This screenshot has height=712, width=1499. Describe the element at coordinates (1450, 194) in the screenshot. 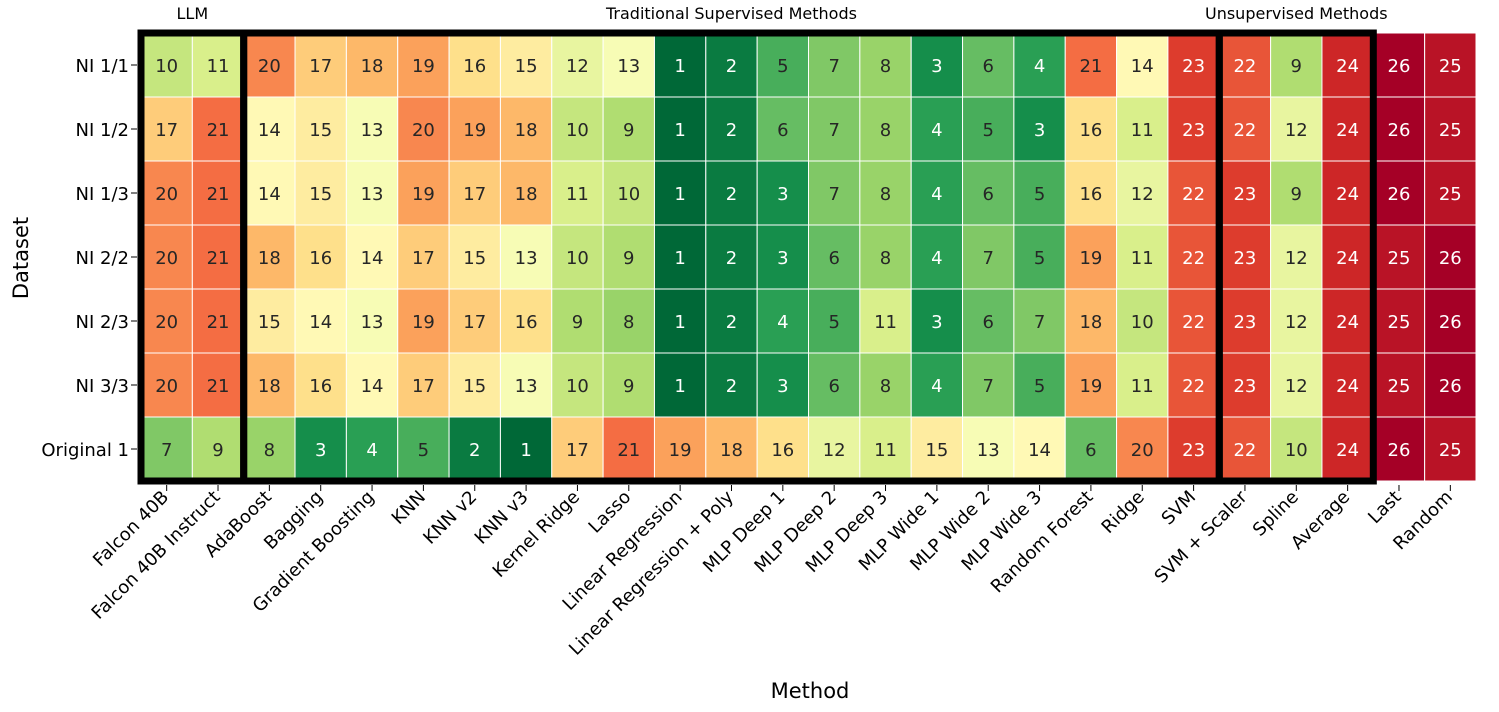

I see `cell-value: 25` at that location.